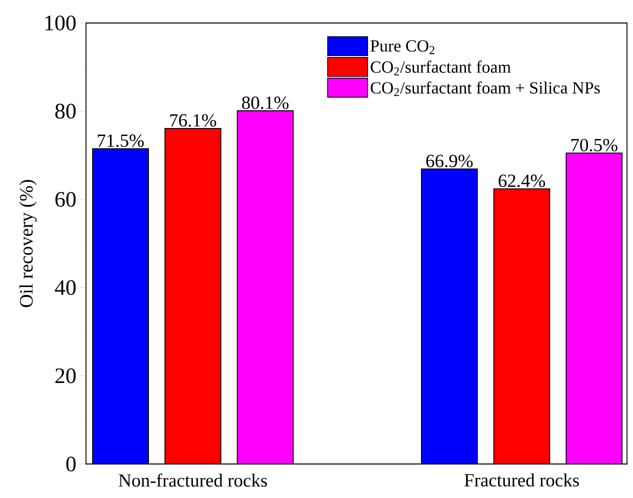 The image size is (633, 498). Describe the element at coordinates (60, 23) in the screenshot. I see `y-tick-label: 100` at that location.